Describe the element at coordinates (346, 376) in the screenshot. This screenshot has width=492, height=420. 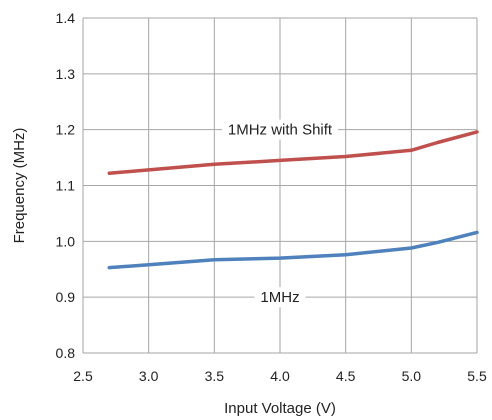
I see `x-tick-label: 4.5` at that location.